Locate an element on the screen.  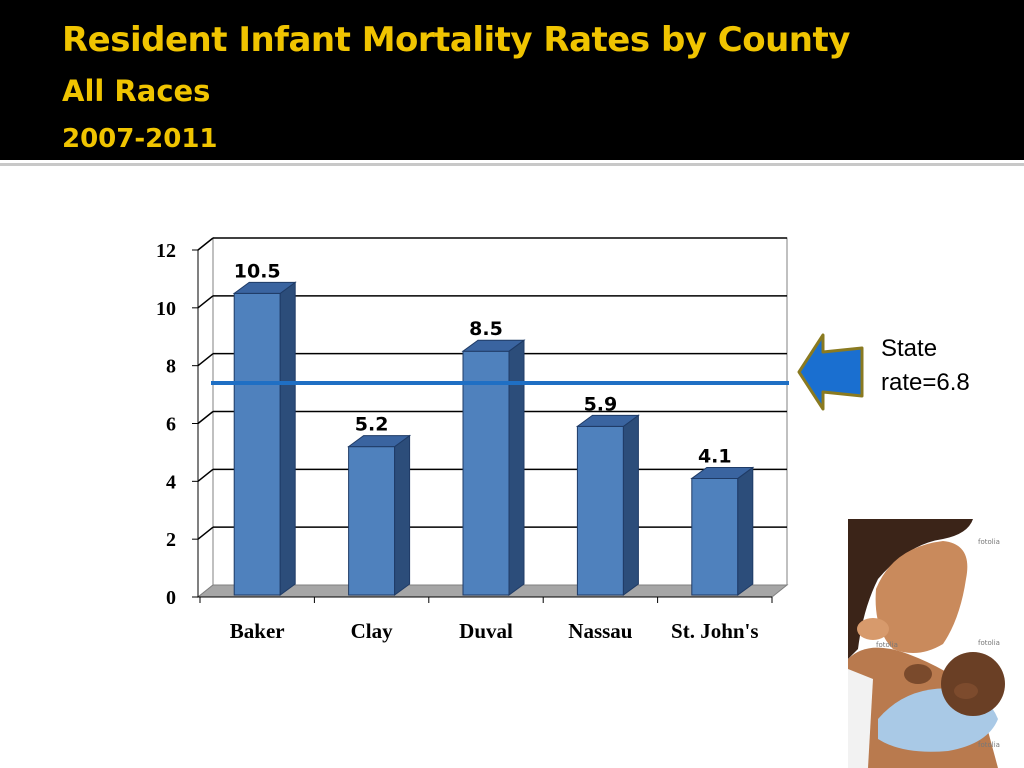
data-label: 8.5 is located at coordinates (486, 329).